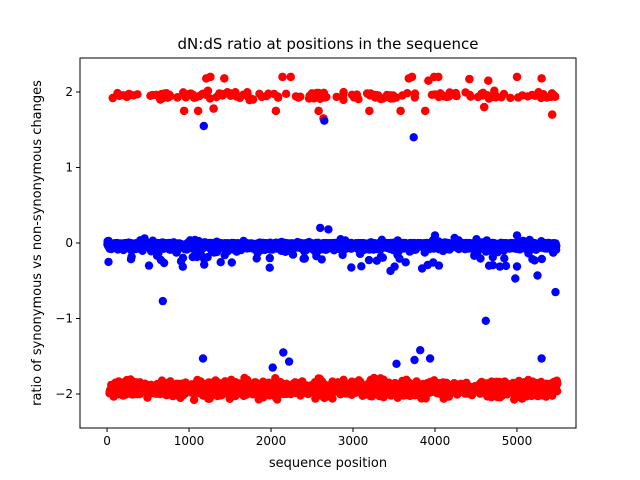  I want to click on data-point-blue-1955, so click(269, 258).